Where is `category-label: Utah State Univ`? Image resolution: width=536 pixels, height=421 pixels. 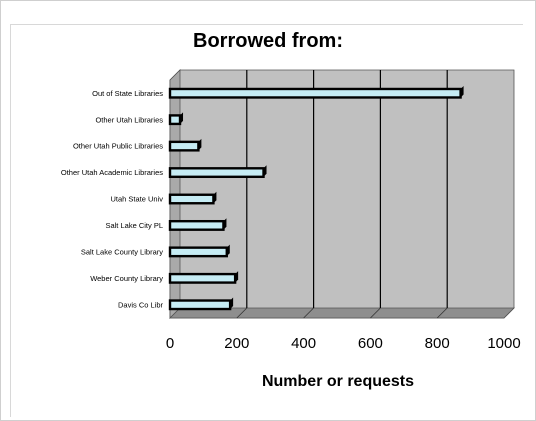 category-label: Utah State Univ is located at coordinates (136, 199).